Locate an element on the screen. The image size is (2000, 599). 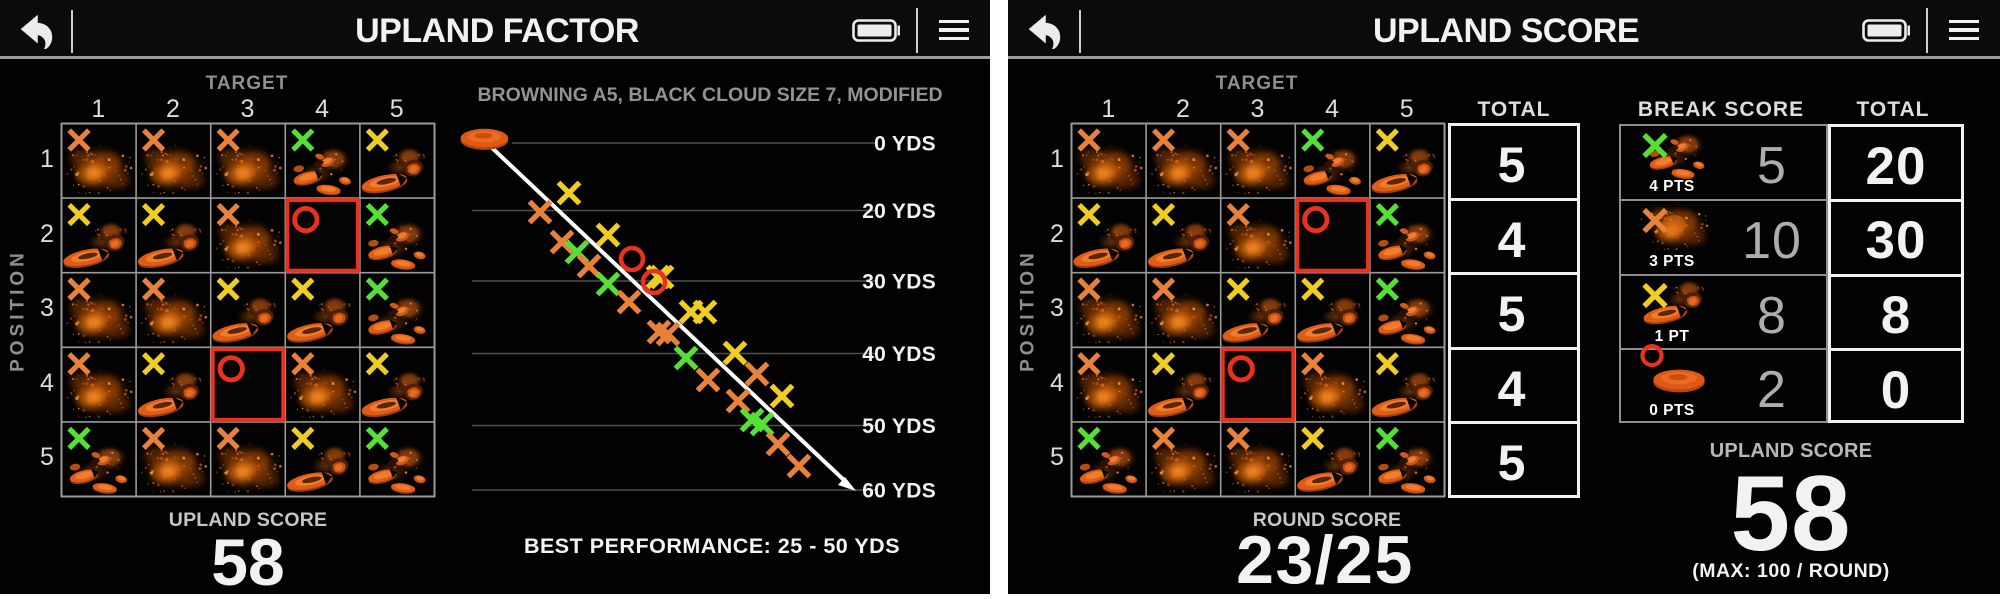
svg-text: 30 YDS is located at coordinates (899, 282).